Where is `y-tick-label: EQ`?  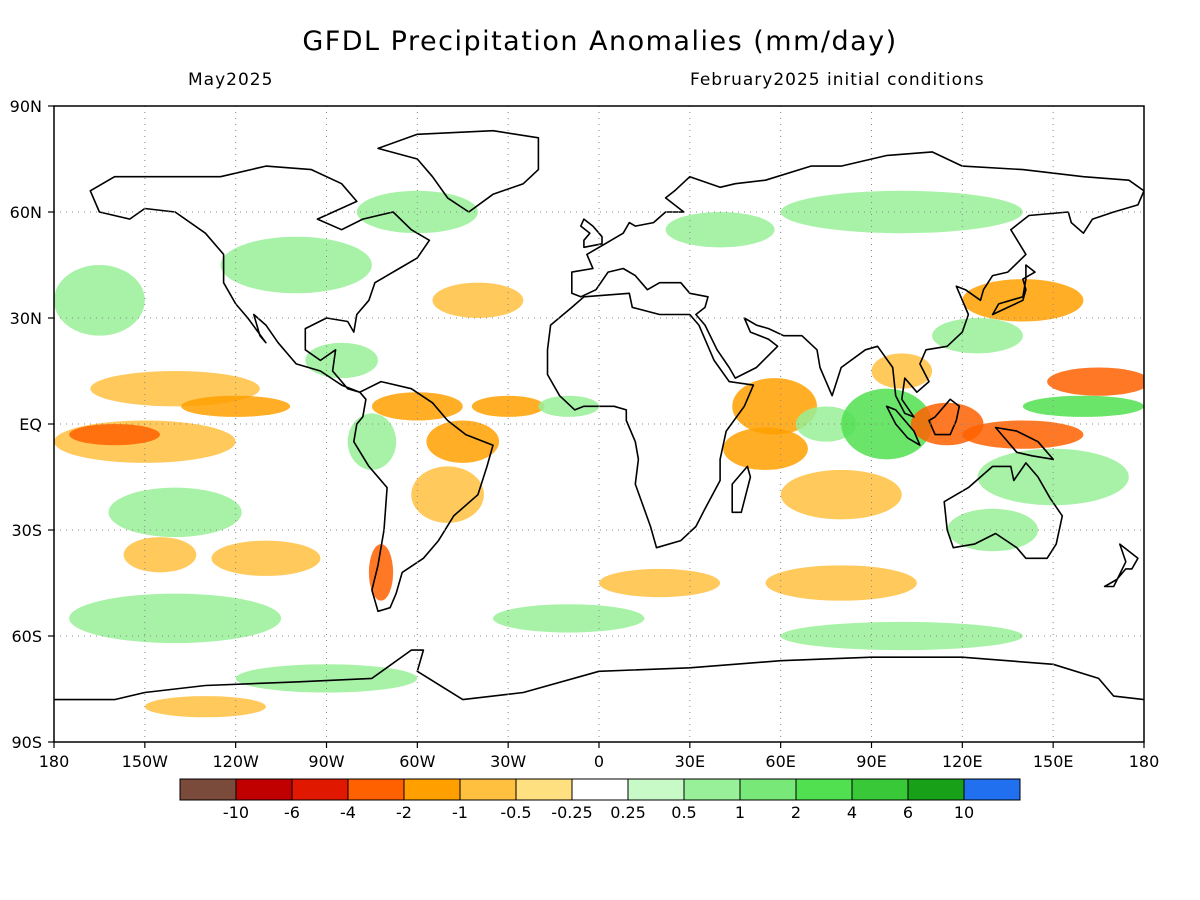
y-tick-label: EQ is located at coordinates (30, 424).